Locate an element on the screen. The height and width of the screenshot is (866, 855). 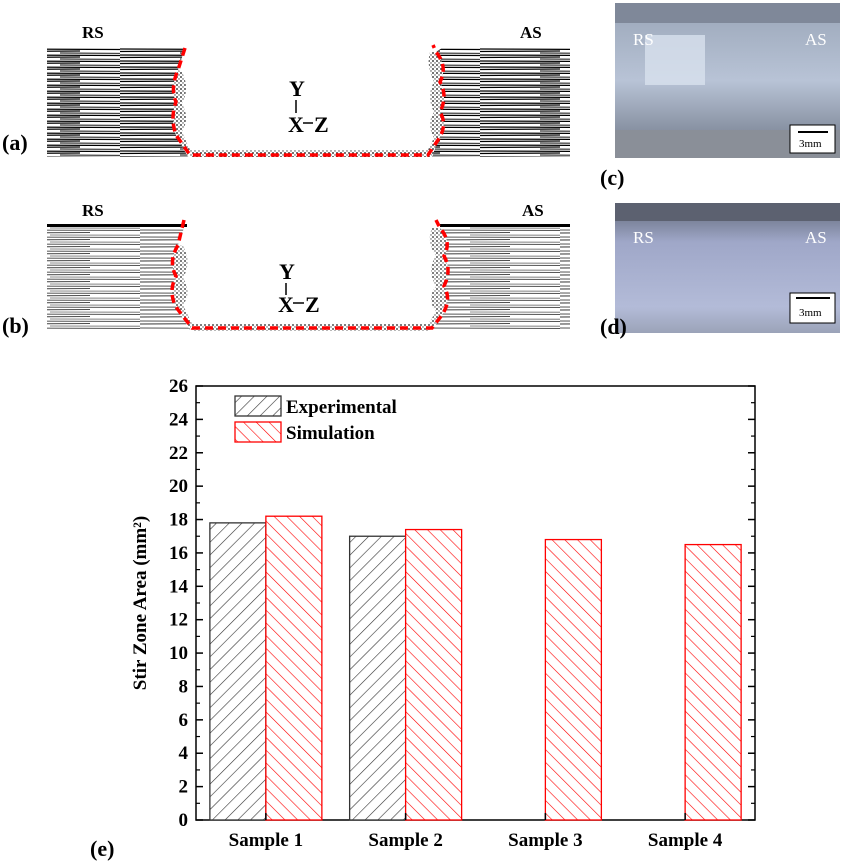
panel-c-as-label: AS is located at coordinates (816, 39).